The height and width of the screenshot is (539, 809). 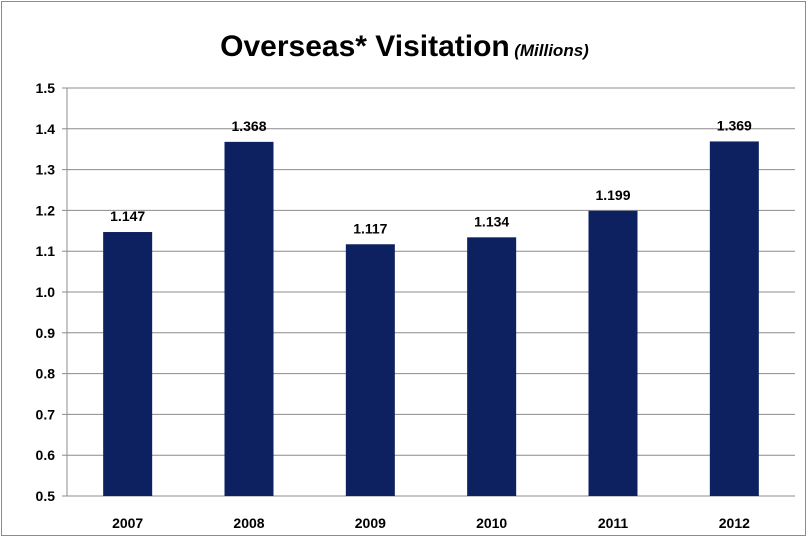 What do you see at coordinates (613, 523) in the screenshot?
I see `x-tick-label: 2011` at bounding box center [613, 523].